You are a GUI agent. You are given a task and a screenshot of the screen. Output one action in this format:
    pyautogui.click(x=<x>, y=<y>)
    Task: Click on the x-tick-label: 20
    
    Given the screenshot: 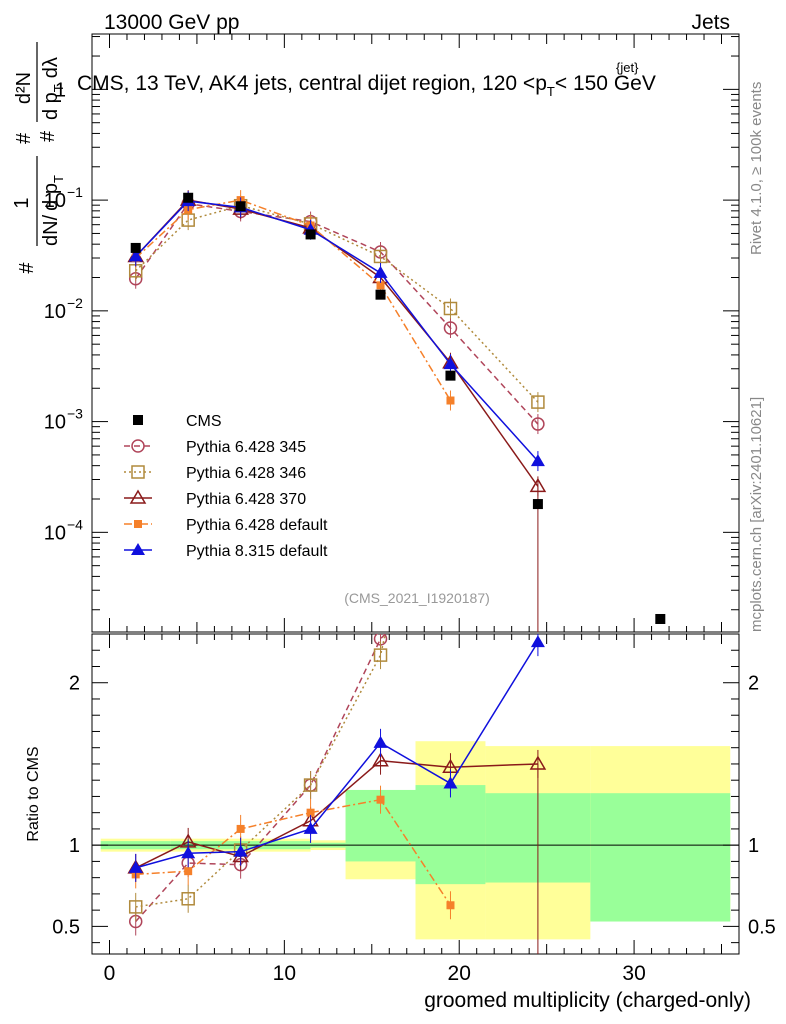 What is the action you would take?
    pyautogui.click(x=459, y=973)
    